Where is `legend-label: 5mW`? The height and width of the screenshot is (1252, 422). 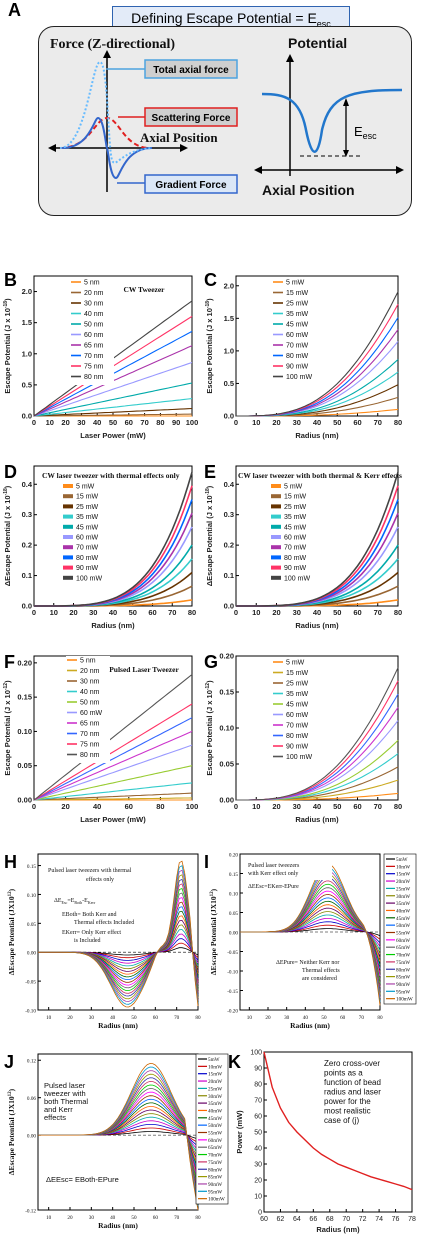
legend-label: 5mW is located at coordinates (402, 860).